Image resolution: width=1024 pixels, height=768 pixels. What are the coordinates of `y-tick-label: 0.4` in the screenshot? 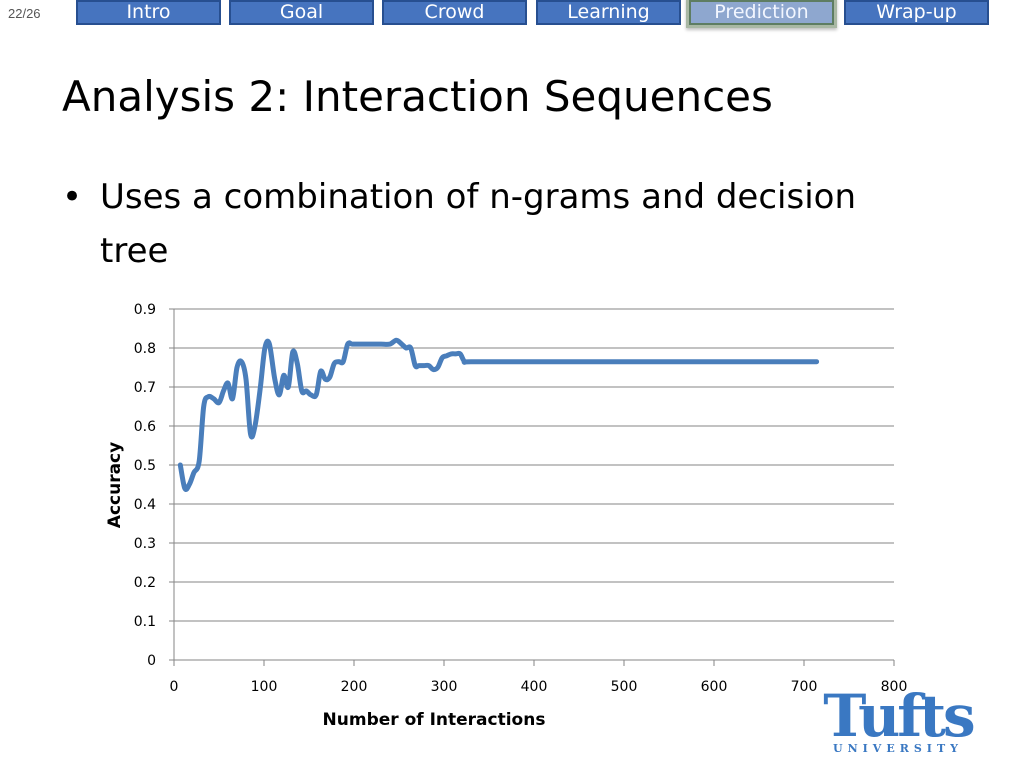 It's located at (145, 505).